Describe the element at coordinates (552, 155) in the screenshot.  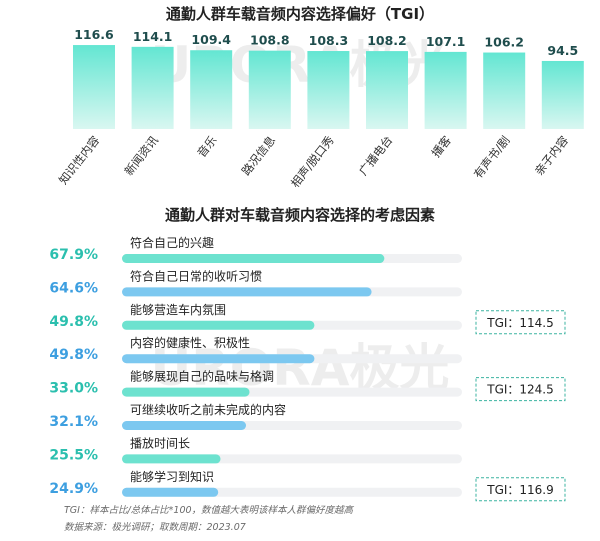
I see `vbar-category-label: 亲子内容` at that location.